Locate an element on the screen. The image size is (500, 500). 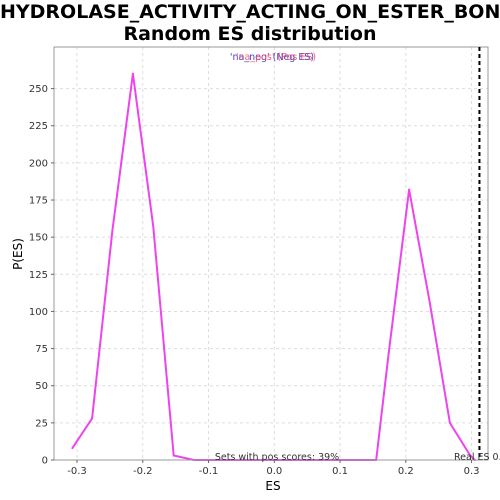
chart-title-line2: Random ES distribution is located at coordinates (250, 34).